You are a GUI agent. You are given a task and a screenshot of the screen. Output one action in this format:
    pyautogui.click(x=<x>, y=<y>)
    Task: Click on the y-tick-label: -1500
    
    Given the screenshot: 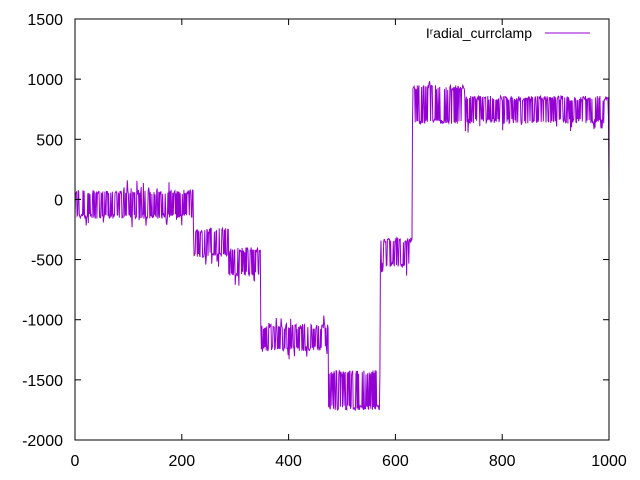 What is the action you would take?
    pyautogui.click(x=42, y=381)
    